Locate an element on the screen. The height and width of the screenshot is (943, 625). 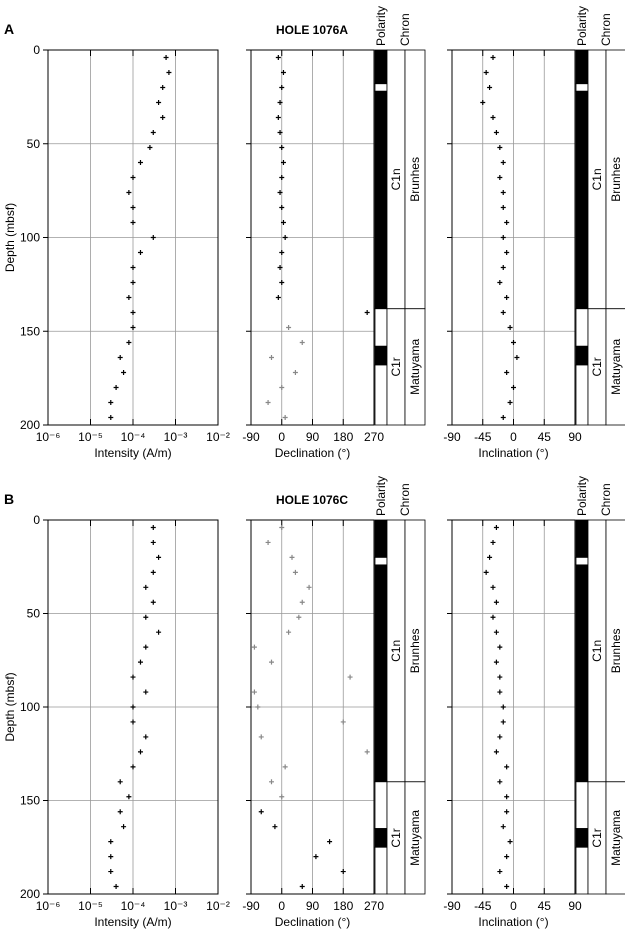
x-tick-label: 10⁻⁶ is located at coordinates (48, 906).